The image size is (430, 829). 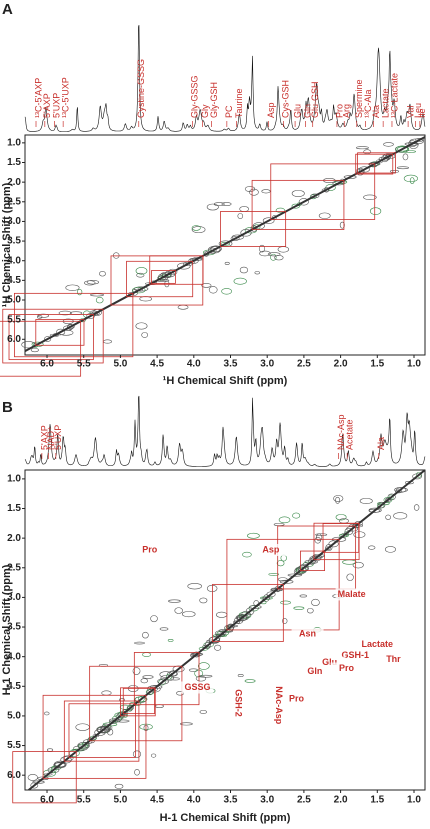 I want to click on peak-label: Gly, so click(x=205, y=111).